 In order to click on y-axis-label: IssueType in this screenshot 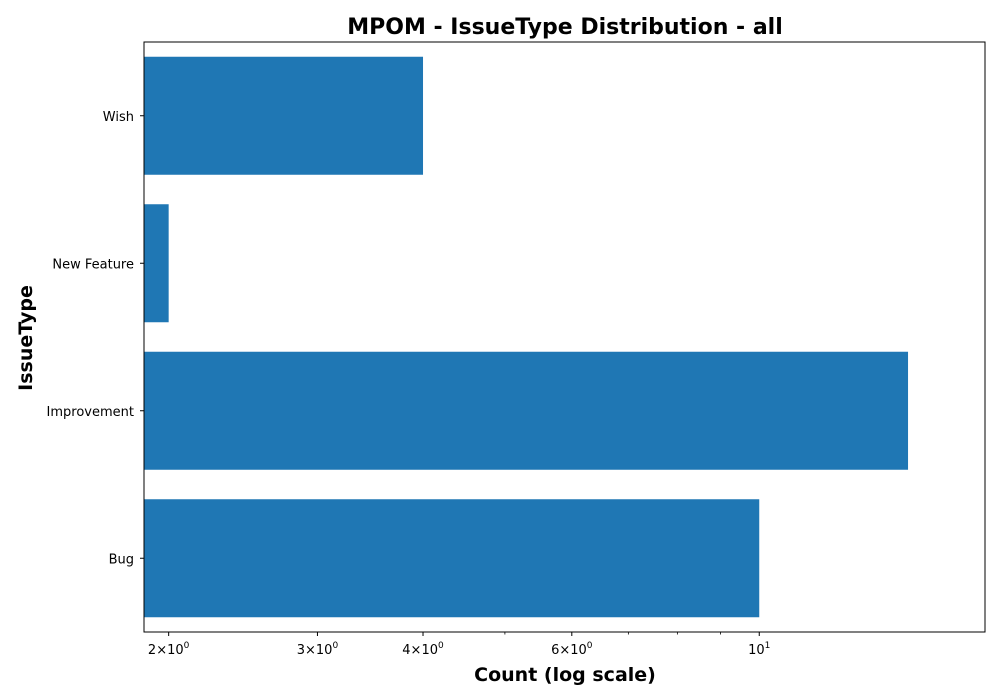, I will do `click(26, 338)`.